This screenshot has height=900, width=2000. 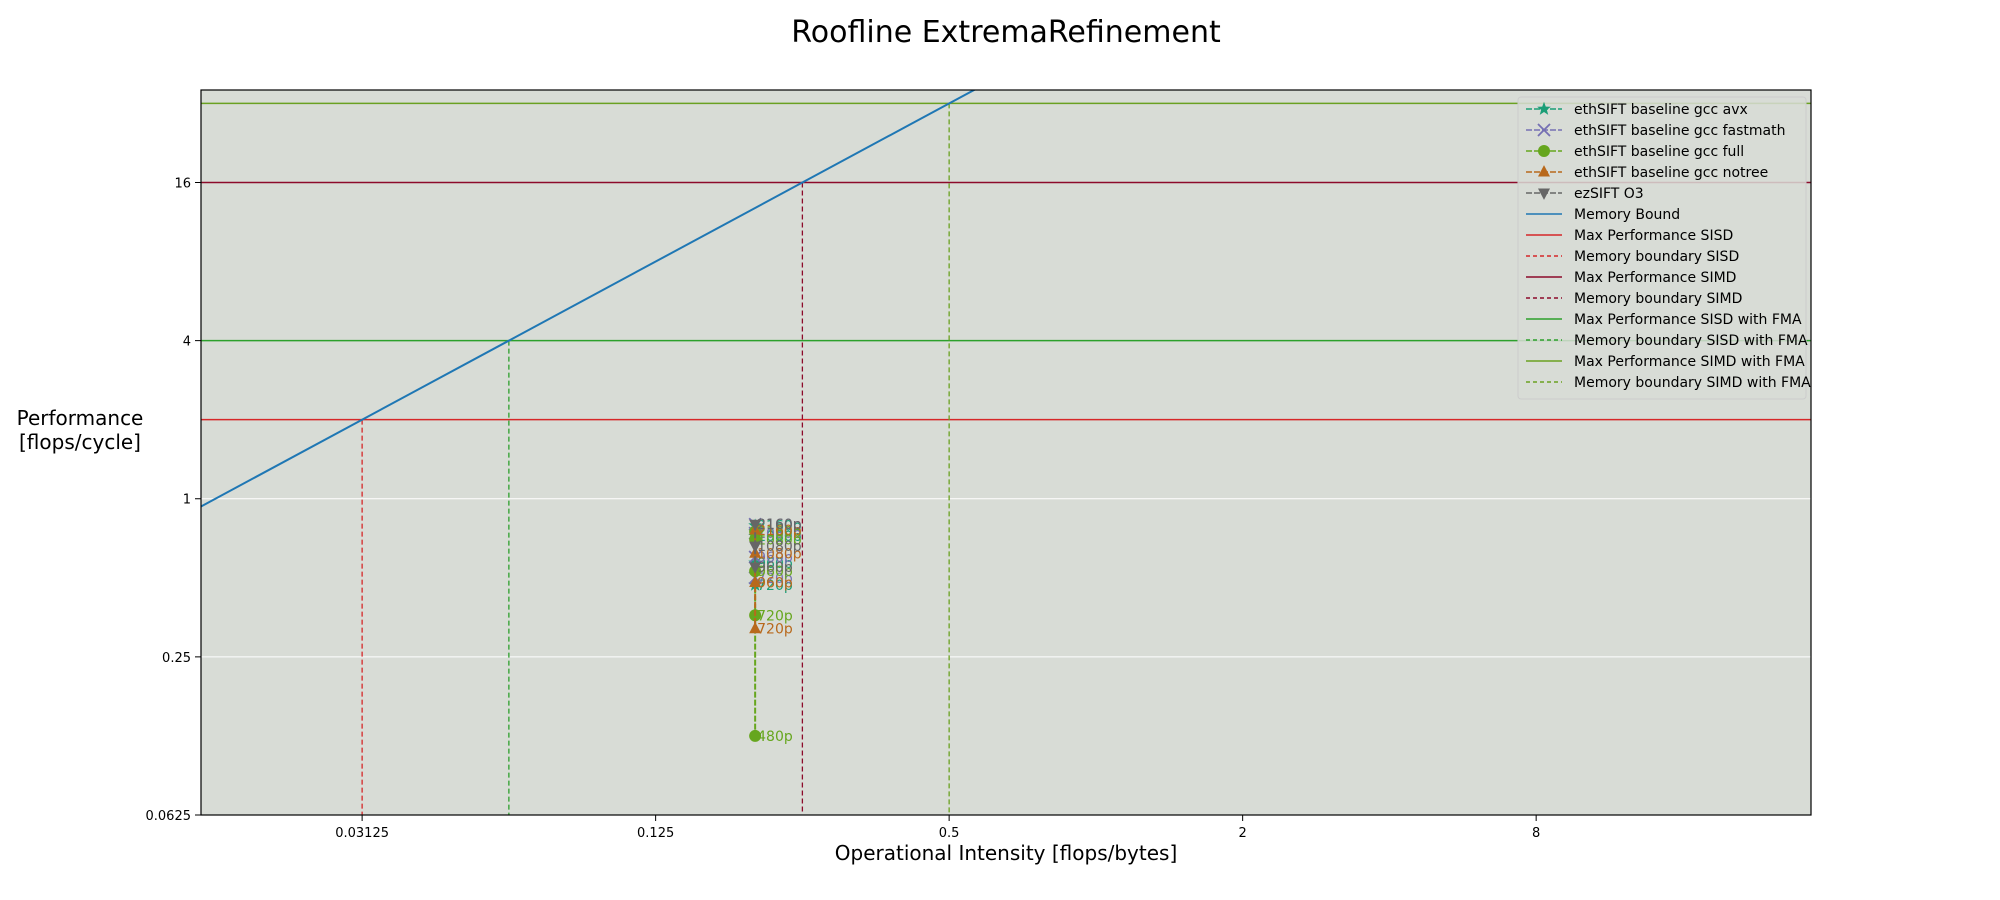 I want to click on y-tick-label: 4, so click(x=187, y=342).